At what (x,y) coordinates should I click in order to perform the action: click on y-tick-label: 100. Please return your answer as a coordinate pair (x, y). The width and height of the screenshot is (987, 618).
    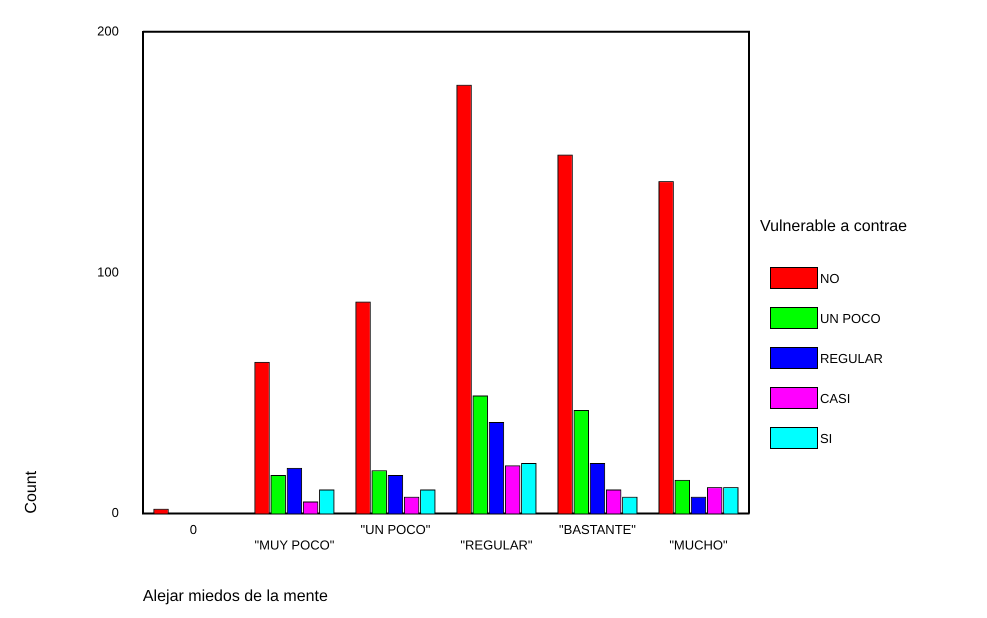
    Looking at the image, I should click on (108, 272).